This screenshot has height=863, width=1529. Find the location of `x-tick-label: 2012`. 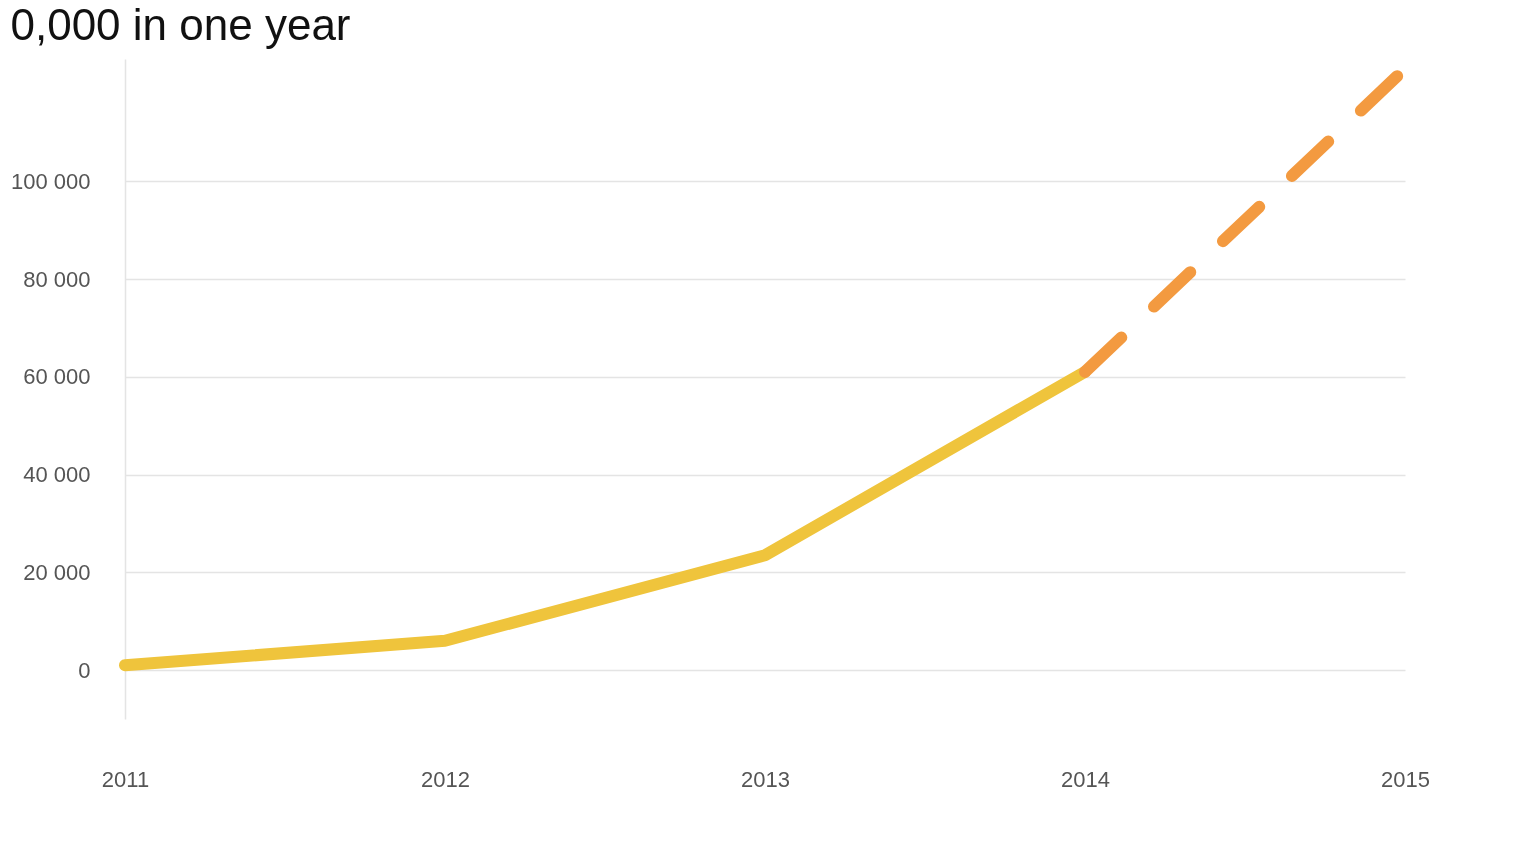

x-tick-label: 2012 is located at coordinates (445, 779).